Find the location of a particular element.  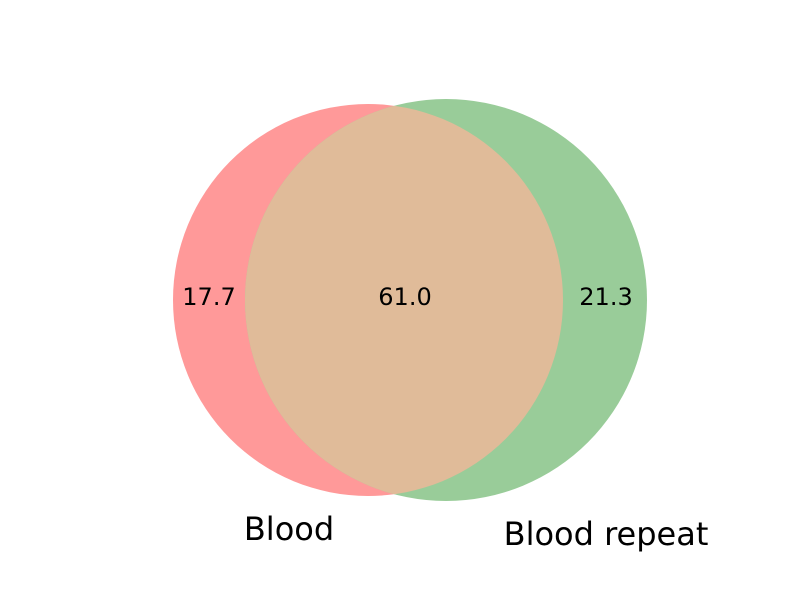

intersection-value-label: 61.0 is located at coordinates (404, 297).